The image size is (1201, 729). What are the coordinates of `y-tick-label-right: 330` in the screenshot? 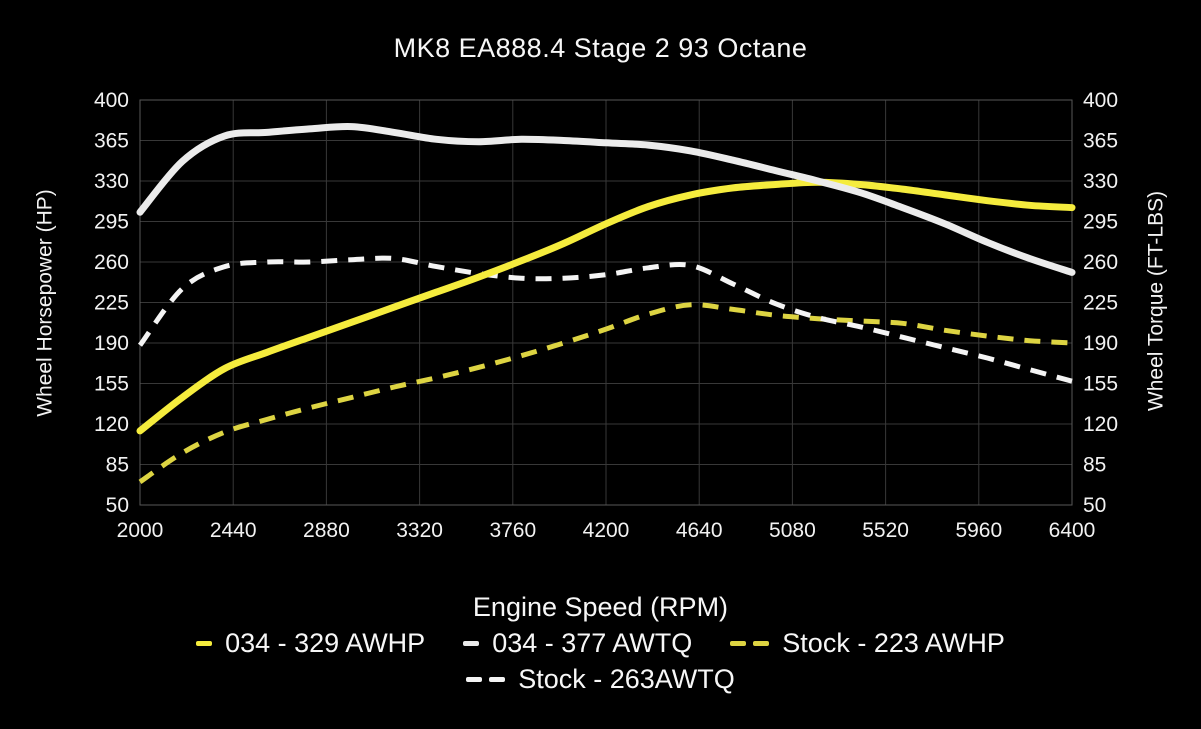 It's located at (1100, 181).